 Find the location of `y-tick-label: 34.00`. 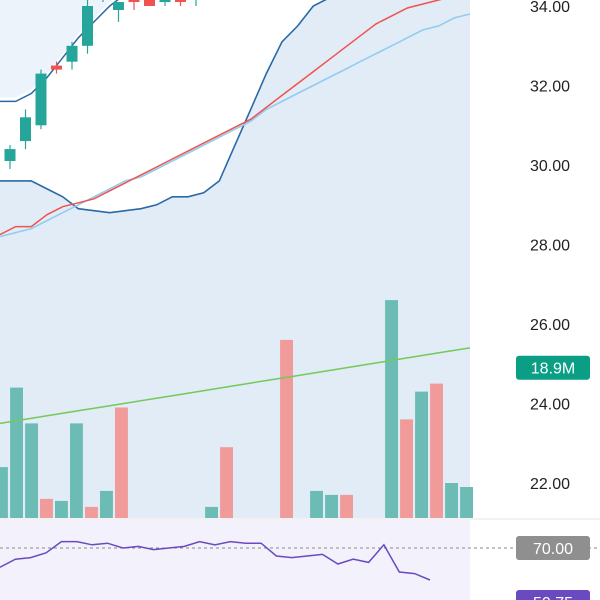

y-tick-label: 34.00 is located at coordinates (550, 8).